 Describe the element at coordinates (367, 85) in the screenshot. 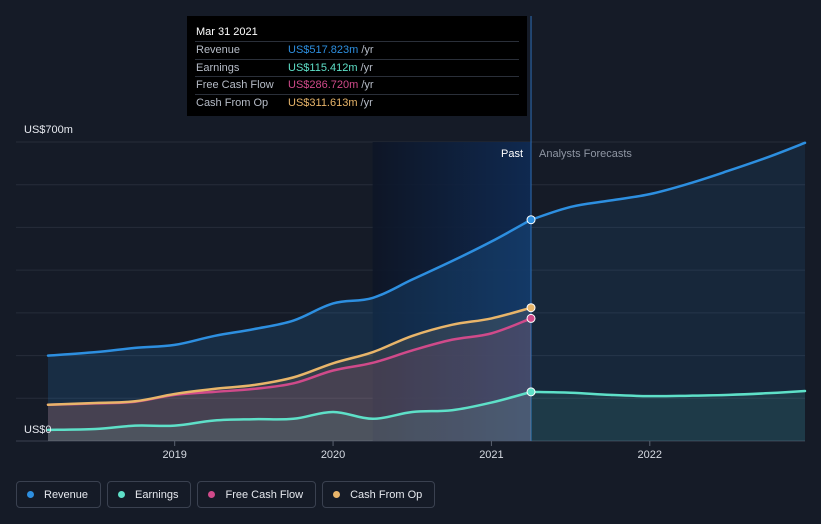

I see `tooltip-fcf-unit: /yr` at that location.